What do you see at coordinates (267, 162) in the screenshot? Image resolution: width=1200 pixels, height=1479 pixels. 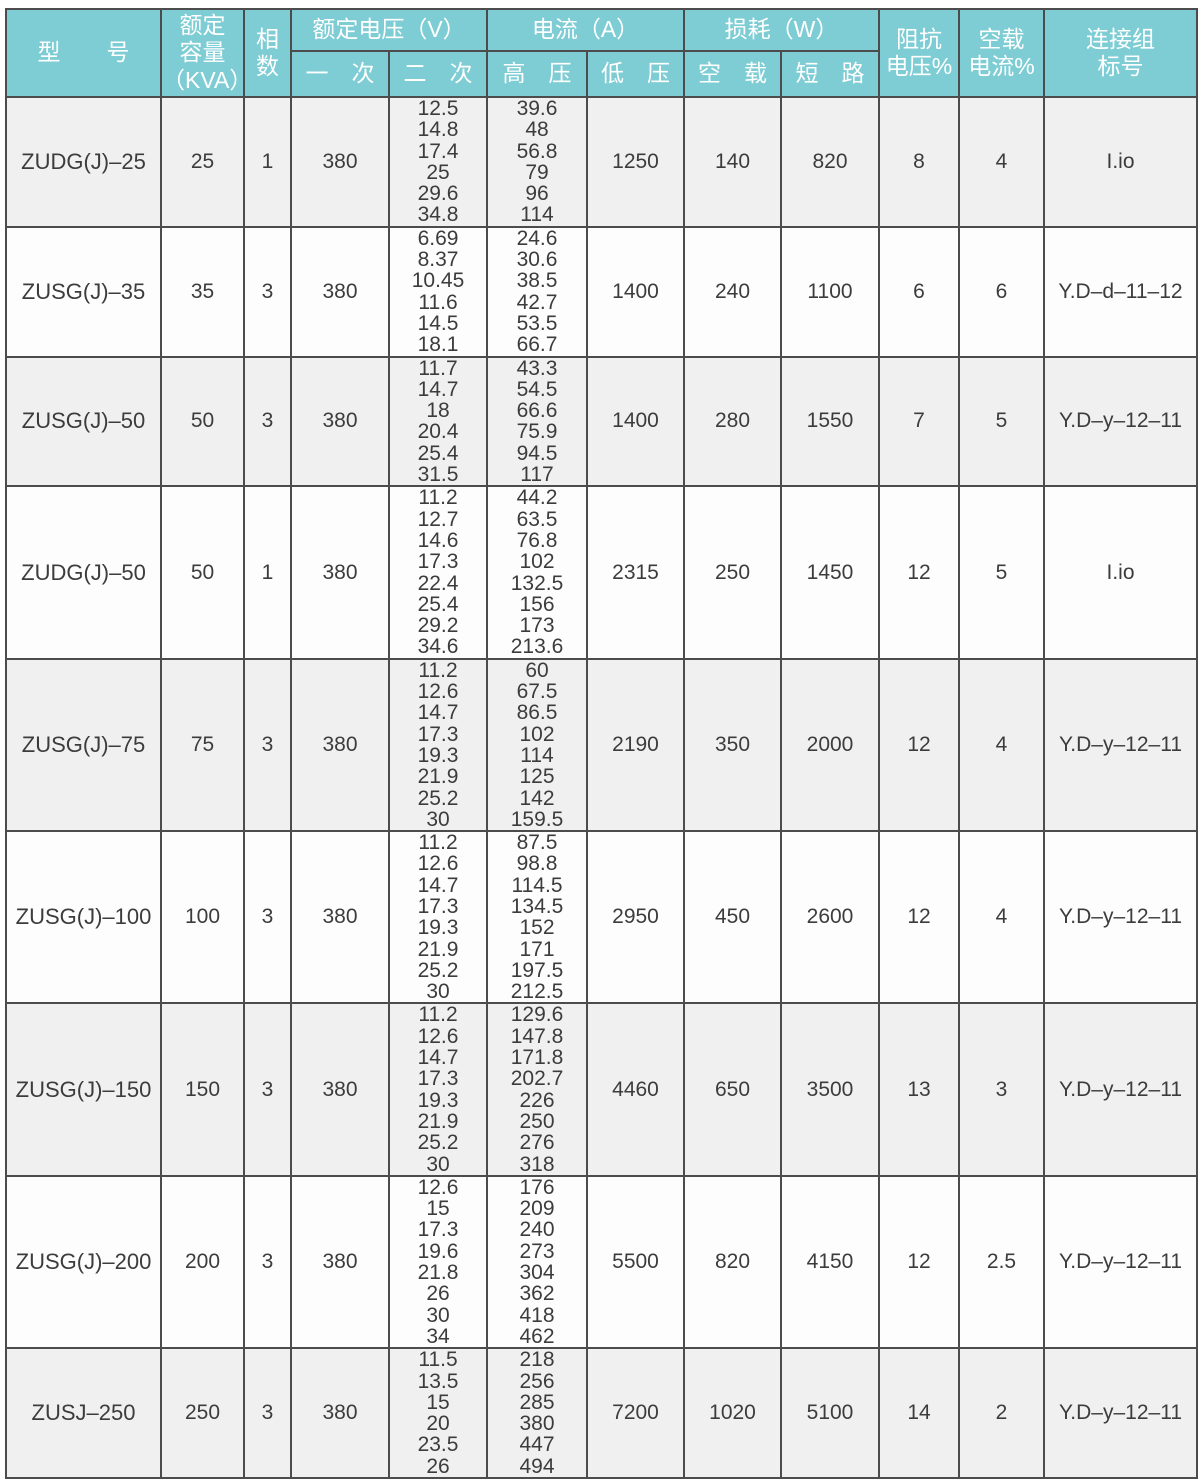 I see `cell-phases: 1` at bounding box center [267, 162].